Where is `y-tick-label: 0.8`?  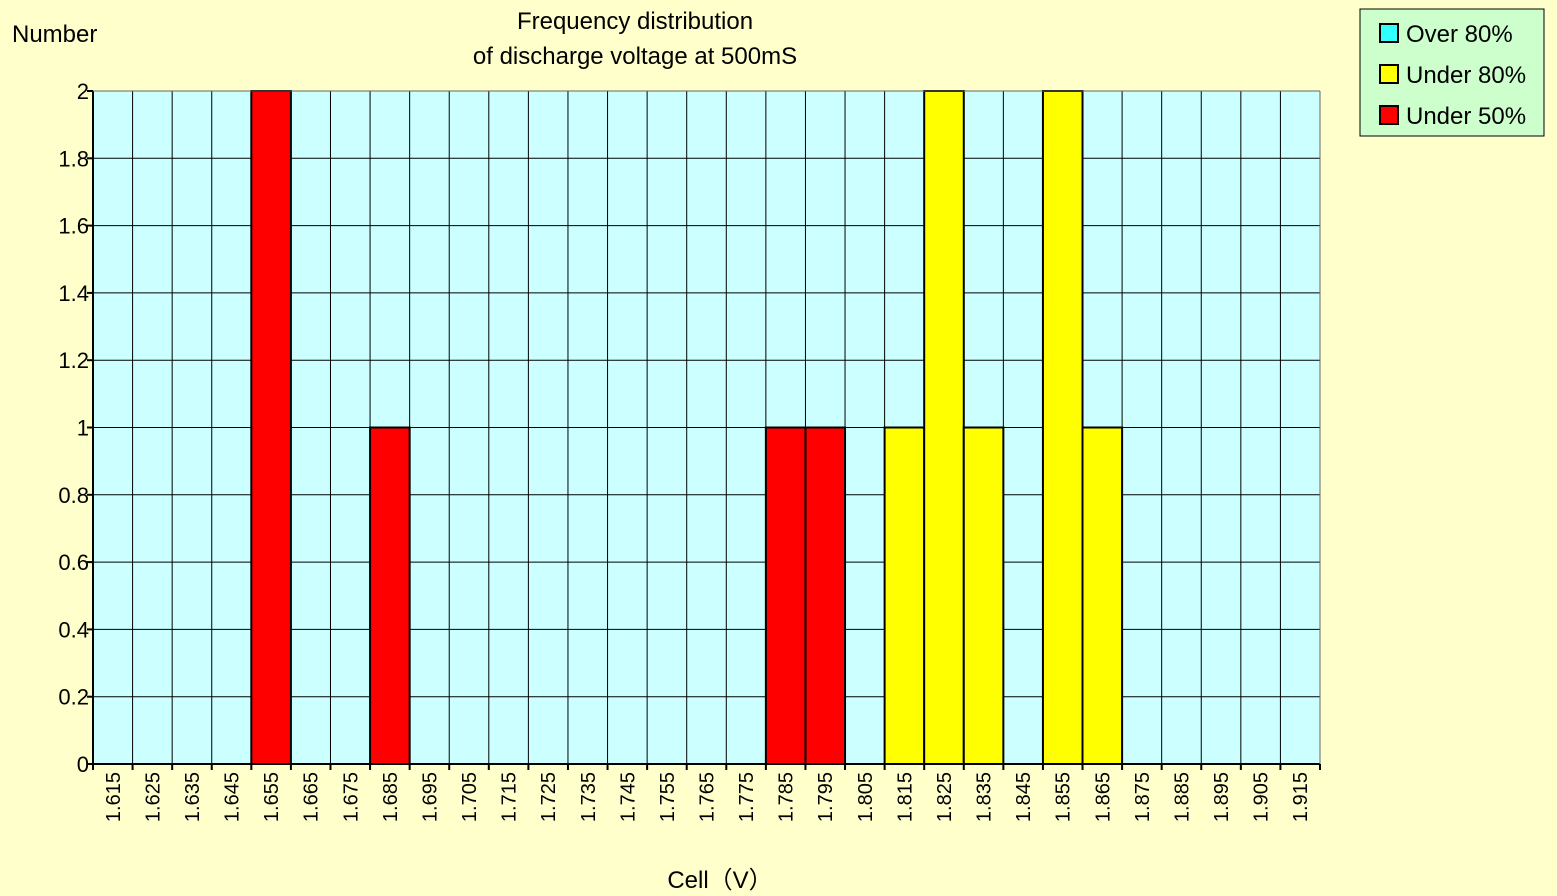
y-tick-label: 0.8 is located at coordinates (73, 495).